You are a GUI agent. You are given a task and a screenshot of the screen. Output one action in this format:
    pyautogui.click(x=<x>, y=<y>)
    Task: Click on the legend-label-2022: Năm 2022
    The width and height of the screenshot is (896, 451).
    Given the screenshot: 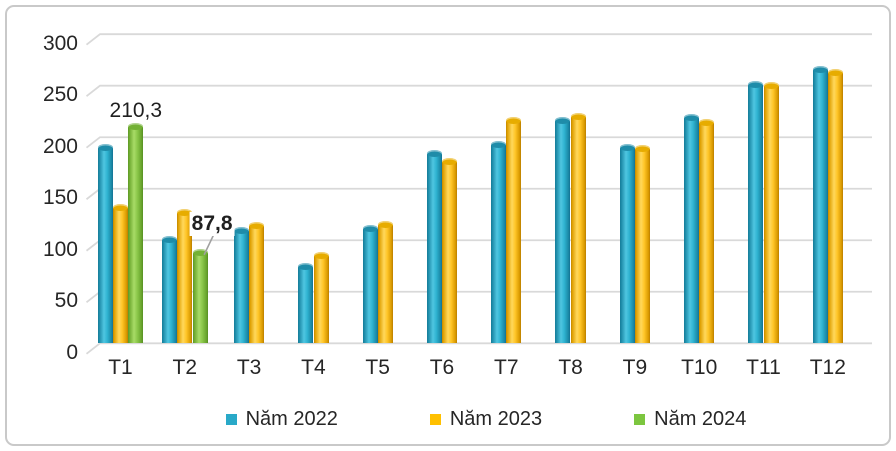 What is the action you would take?
    pyautogui.click(x=291, y=418)
    